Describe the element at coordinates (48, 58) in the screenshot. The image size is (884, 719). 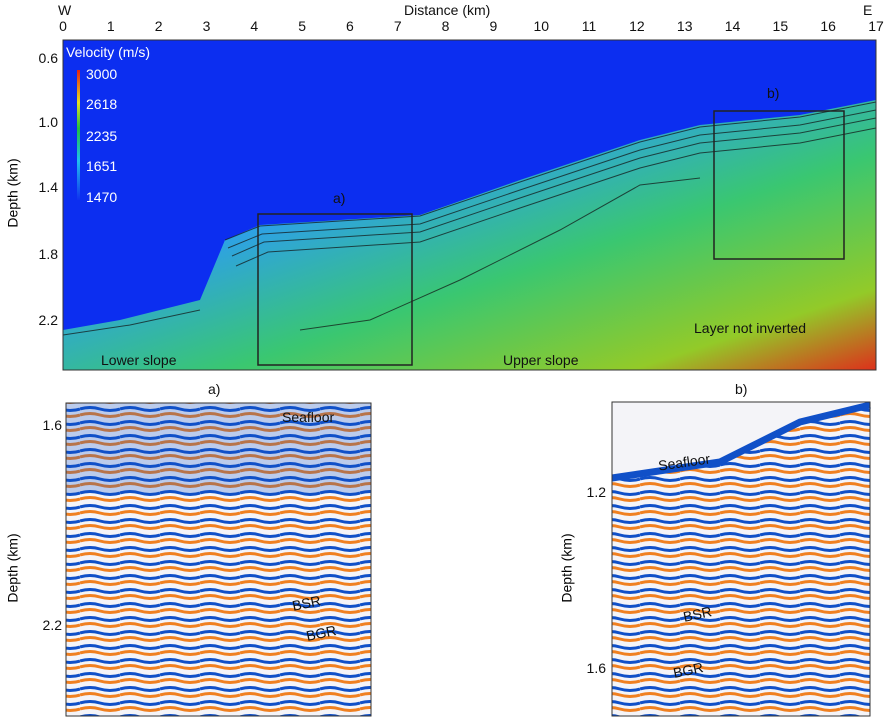
I see `y-tick-label: 0.6` at that location.